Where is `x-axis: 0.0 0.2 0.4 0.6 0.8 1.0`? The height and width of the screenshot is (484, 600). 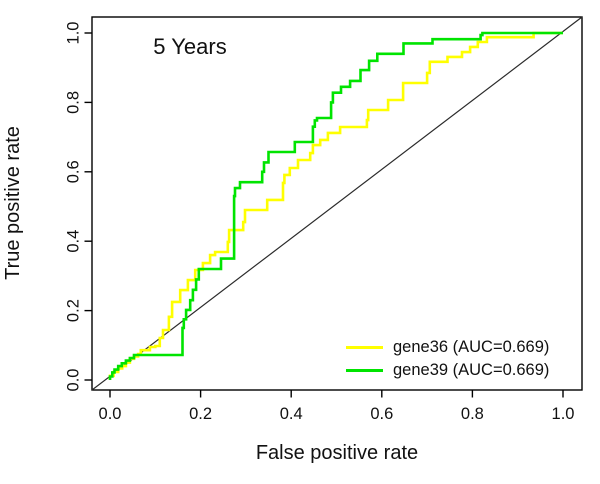
x-axis: 0.0 0.2 0.4 0.6 0.8 1.0 is located at coordinates (337, 406).